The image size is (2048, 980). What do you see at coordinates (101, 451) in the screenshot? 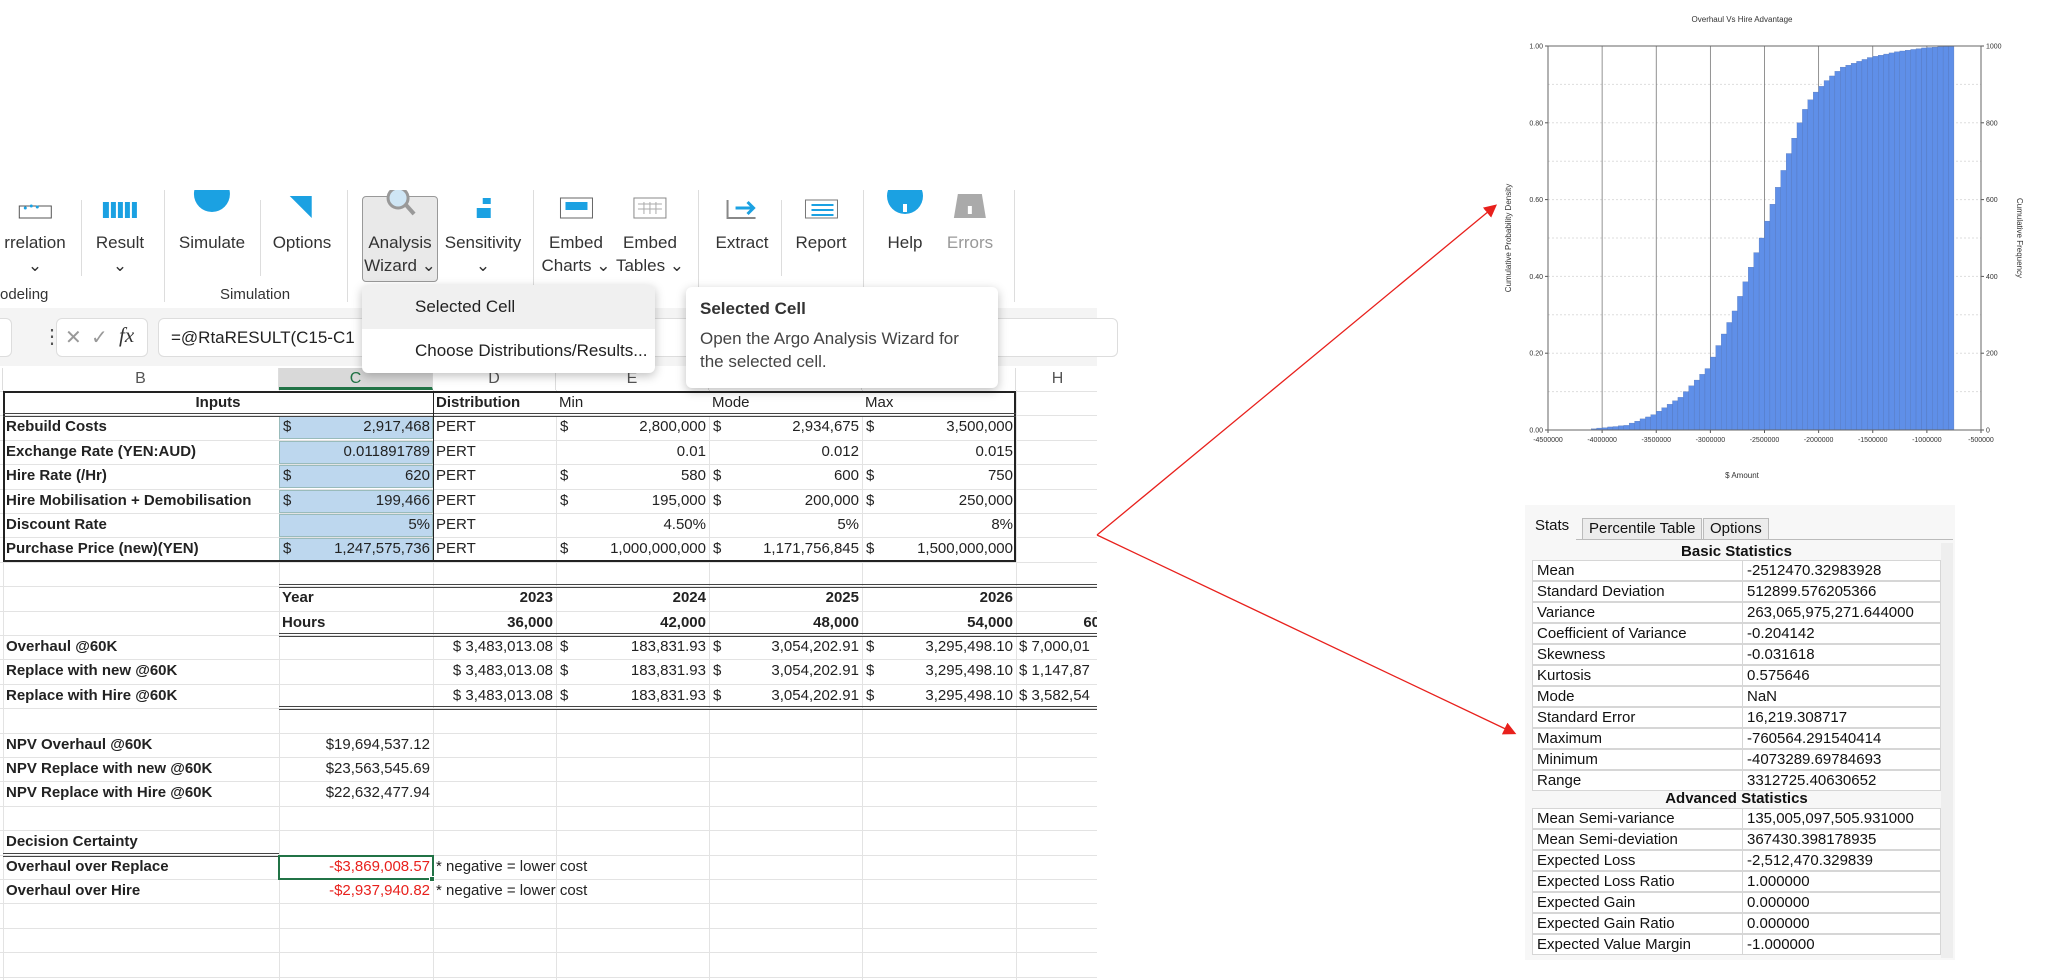
I see `input-label: Exchange Rate (YEN:AUD)` at bounding box center [101, 451].